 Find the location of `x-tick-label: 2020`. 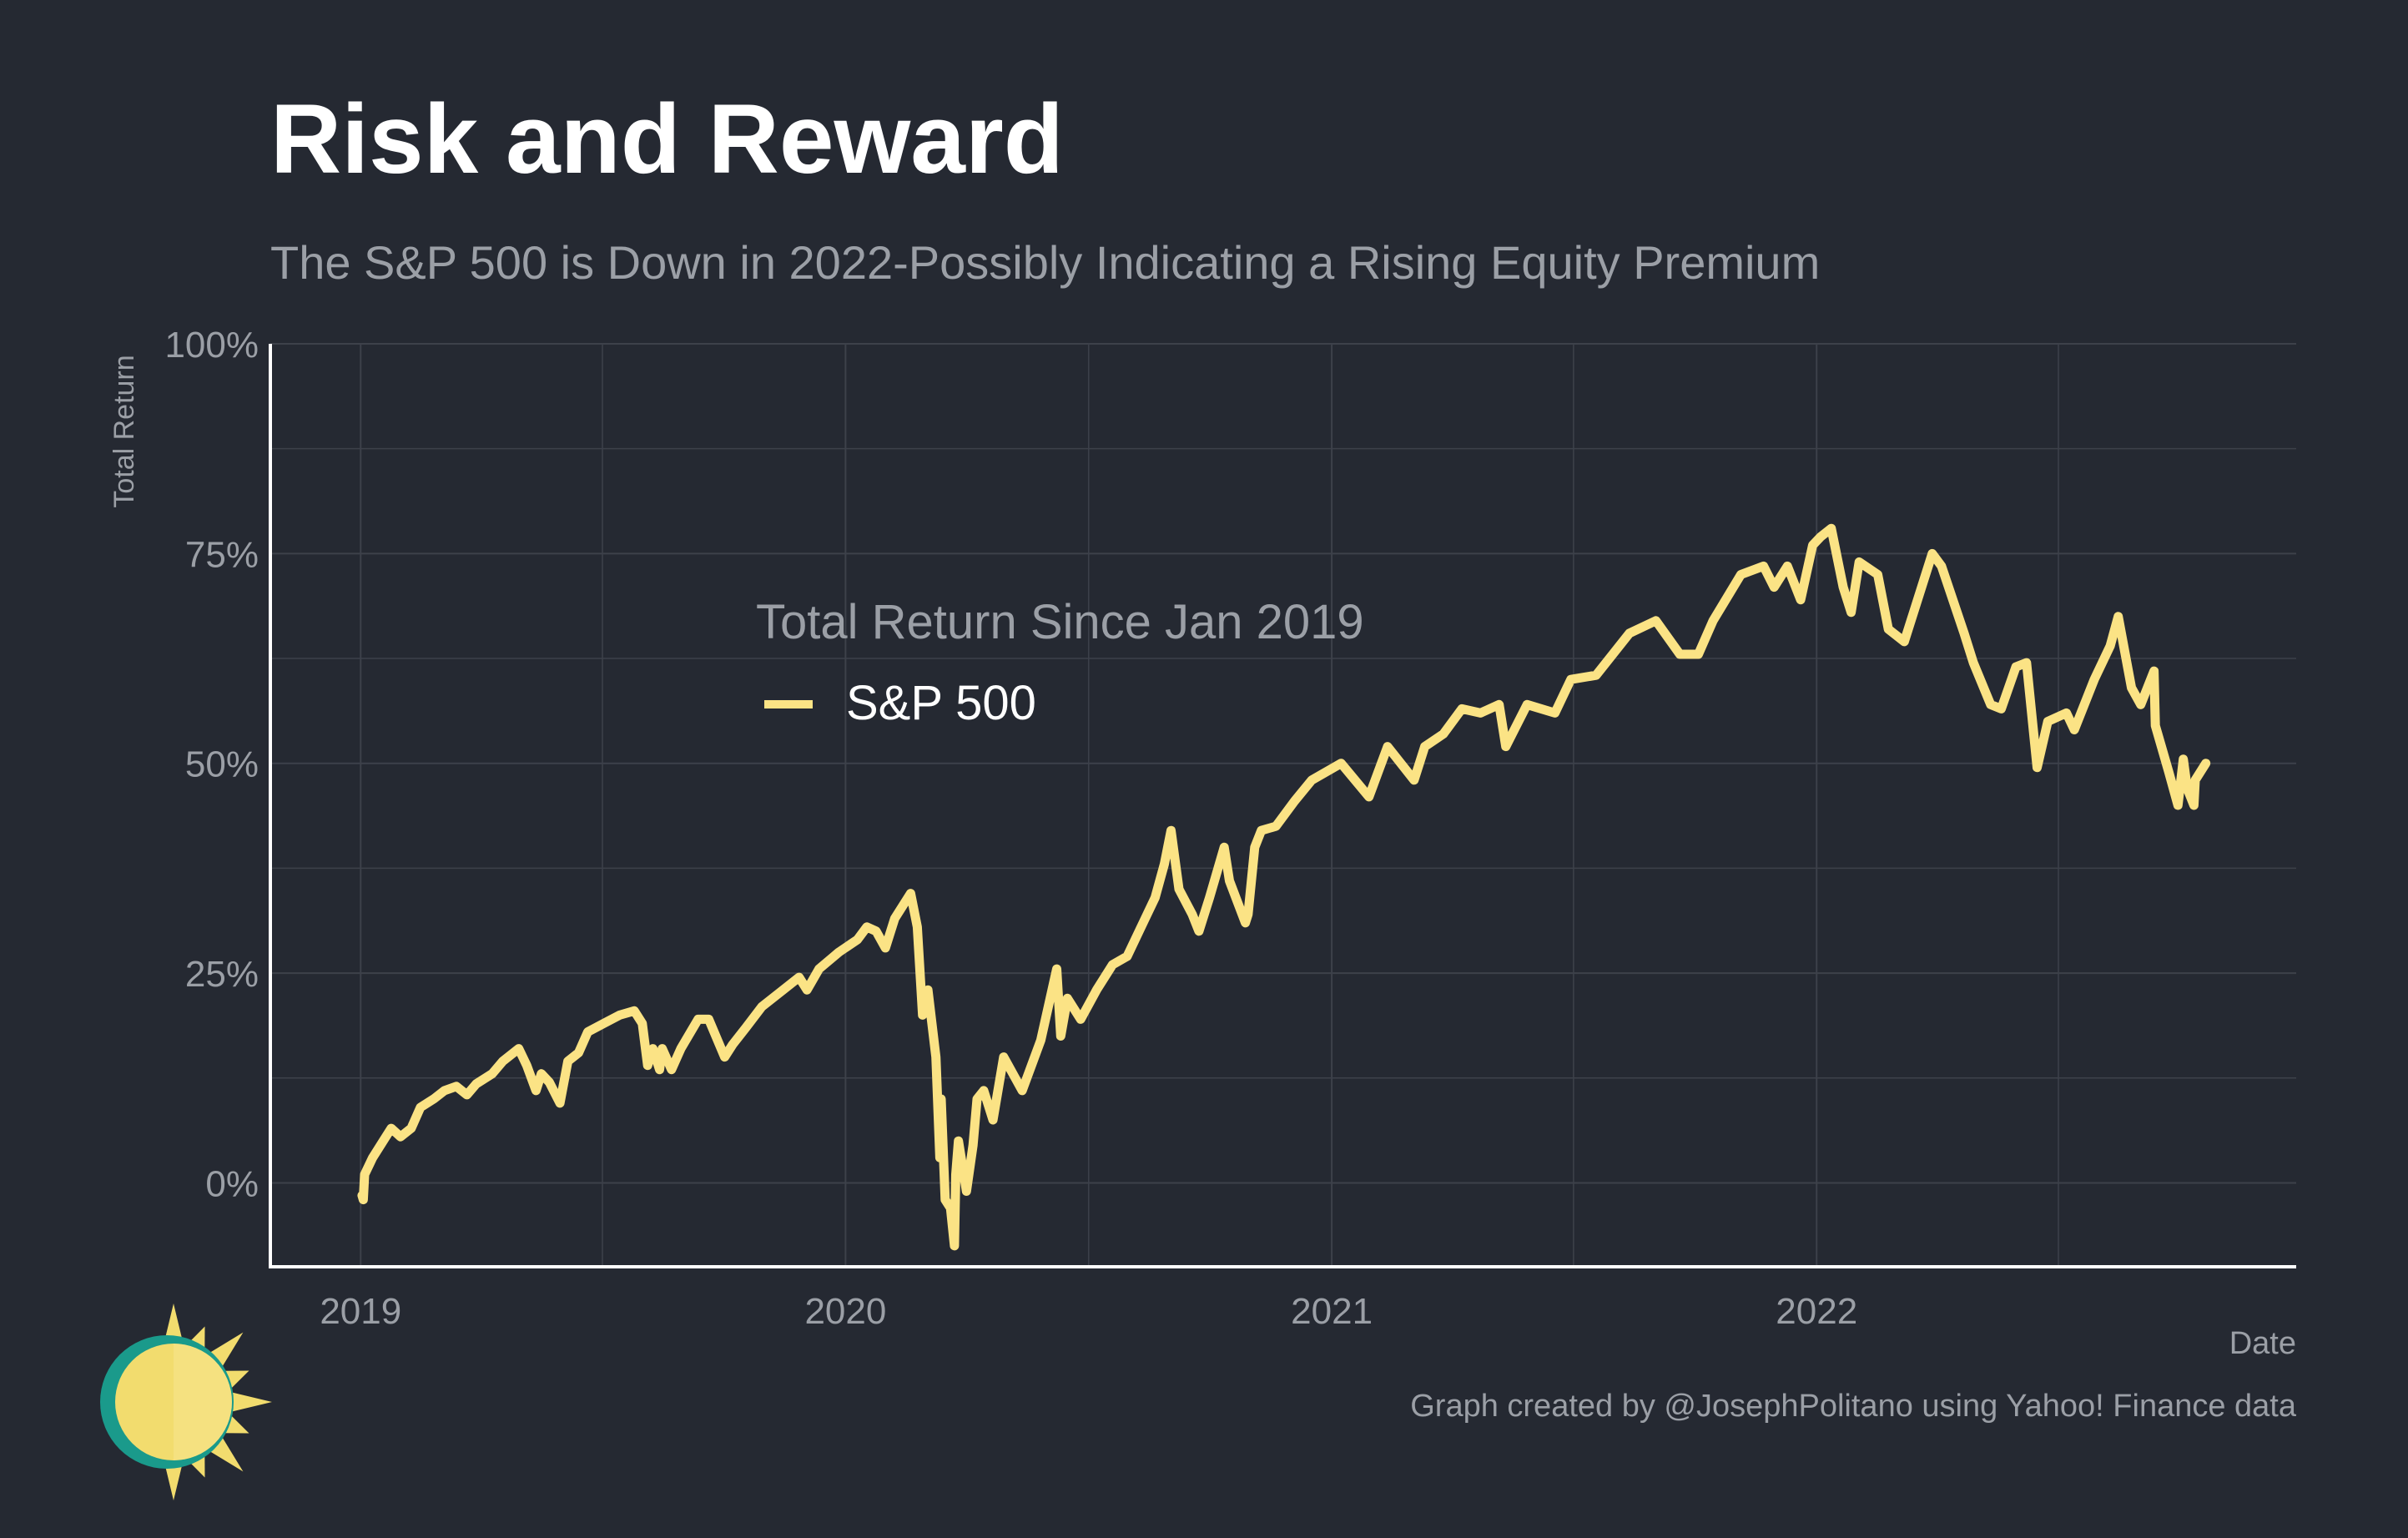

x-tick-label: 2020 is located at coordinates (845, 1311).